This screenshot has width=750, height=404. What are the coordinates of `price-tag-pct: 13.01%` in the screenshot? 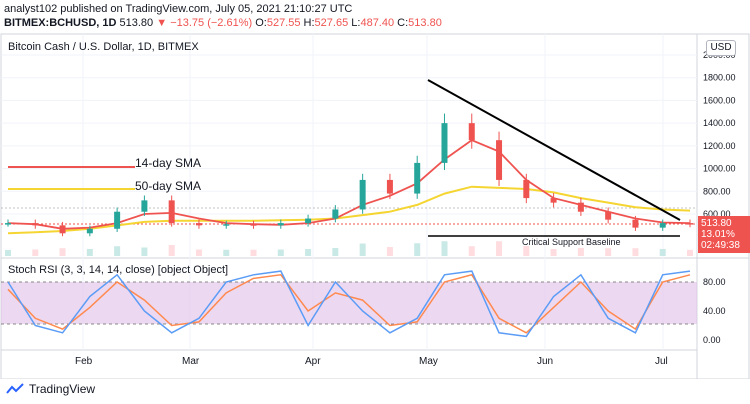 It's located at (718, 234).